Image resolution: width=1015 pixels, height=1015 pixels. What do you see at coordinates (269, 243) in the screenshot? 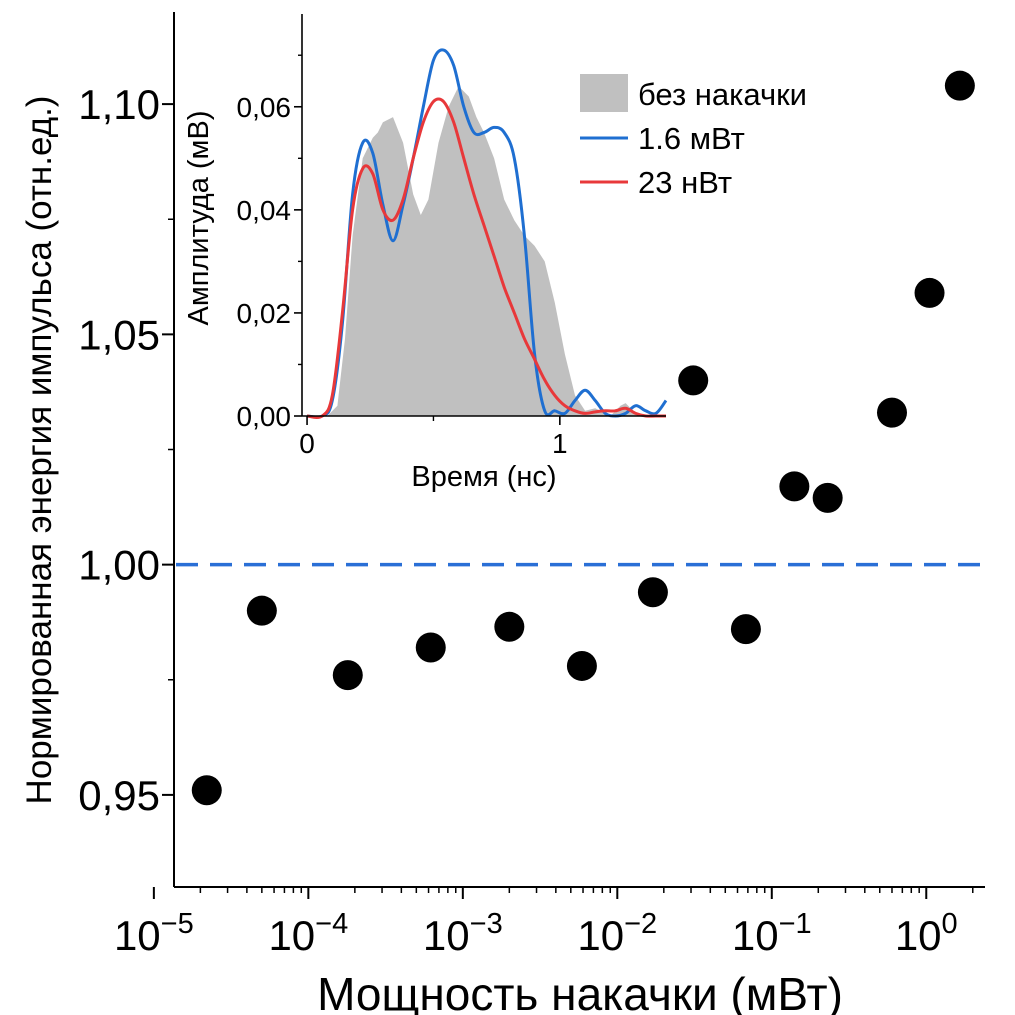
I see `inset-y-ticks: 0,00 0,02 0,04 0,06` at bounding box center [269, 243].